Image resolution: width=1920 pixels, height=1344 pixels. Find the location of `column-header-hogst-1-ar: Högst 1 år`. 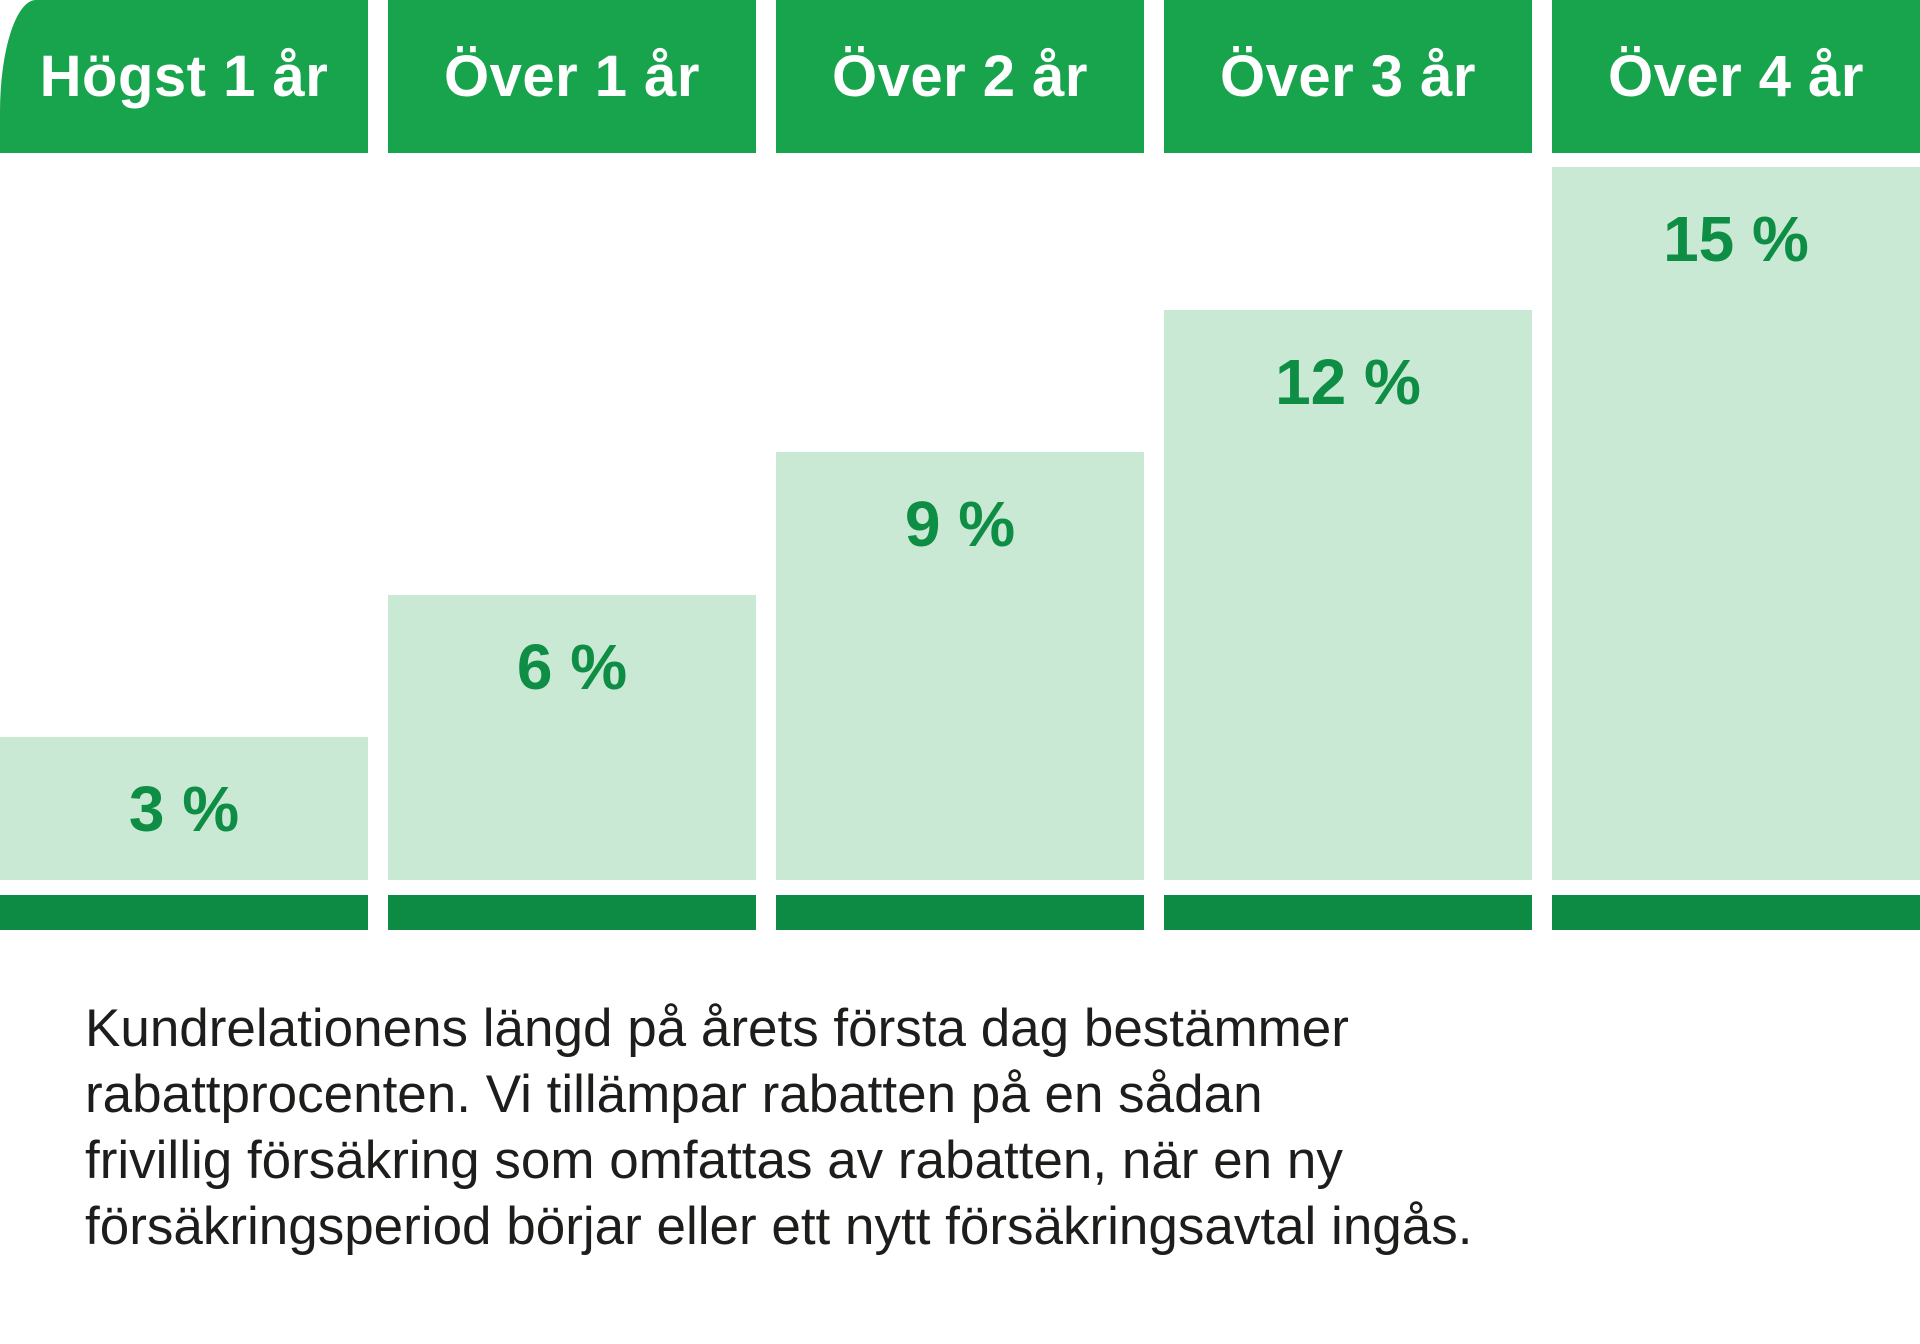

column-header-hogst-1-ar: Högst 1 år is located at coordinates (184, 76).